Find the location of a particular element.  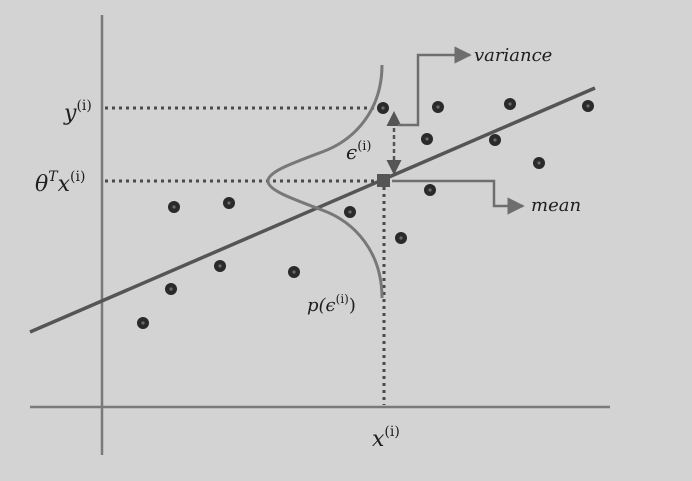

label-x-i: x(i) is located at coordinates (386, 438).